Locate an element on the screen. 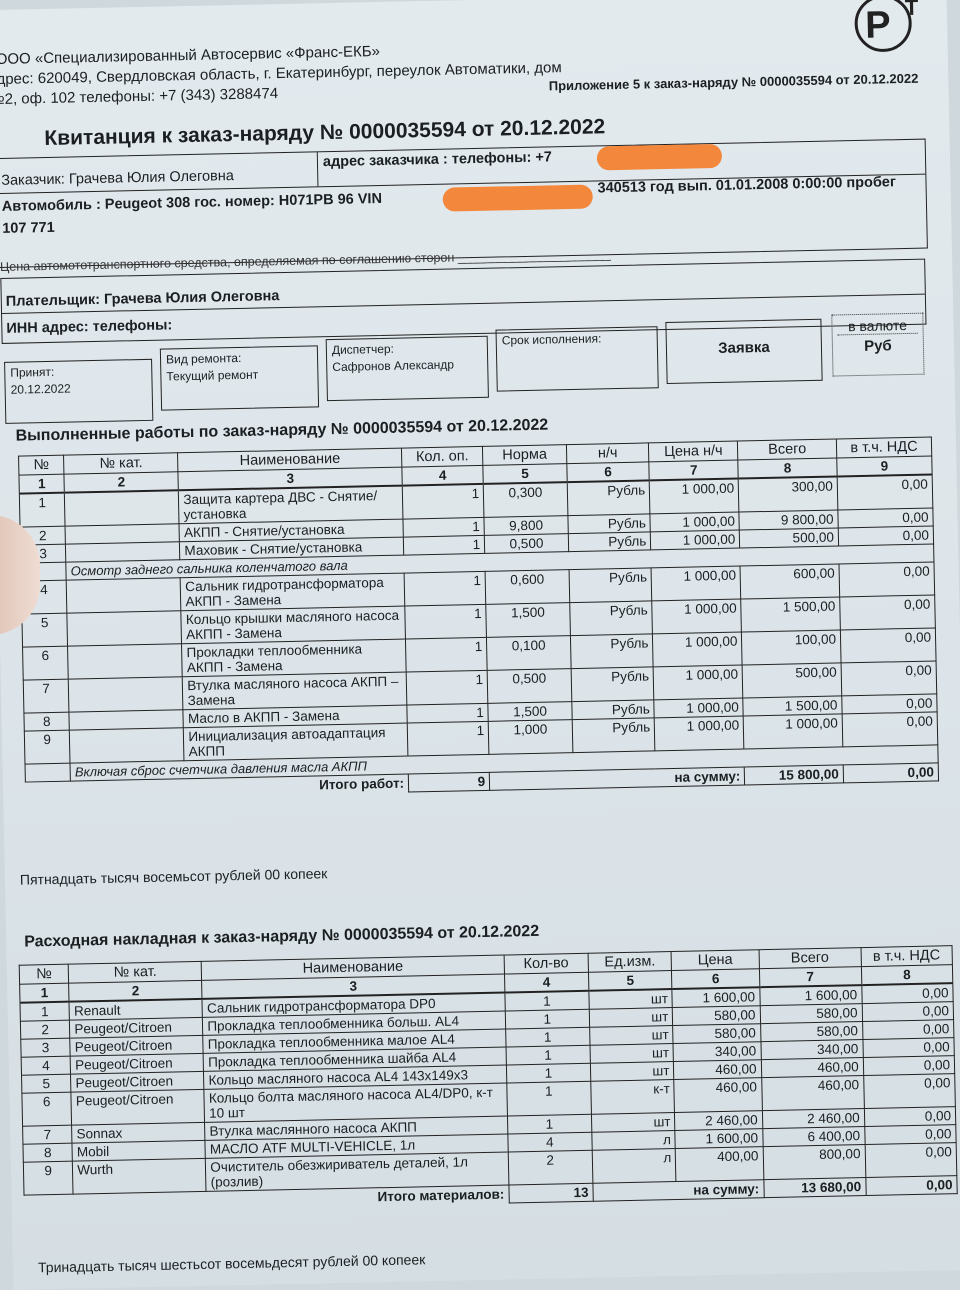  norm: 0,500 is located at coordinates (526, 543).